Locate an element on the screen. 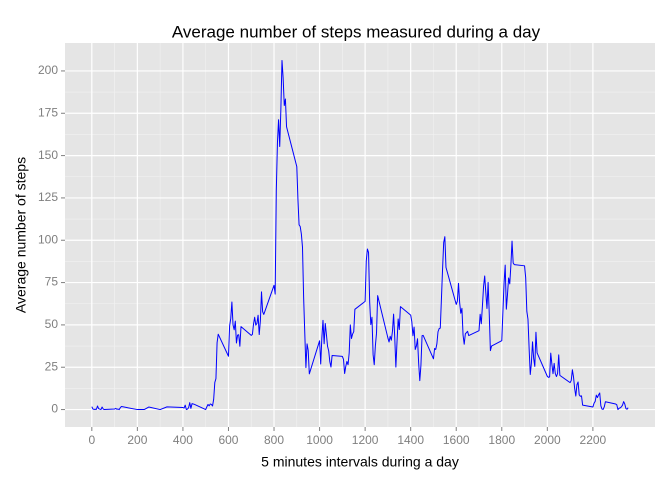  y-tick-label: 200 is located at coordinates (48, 70).